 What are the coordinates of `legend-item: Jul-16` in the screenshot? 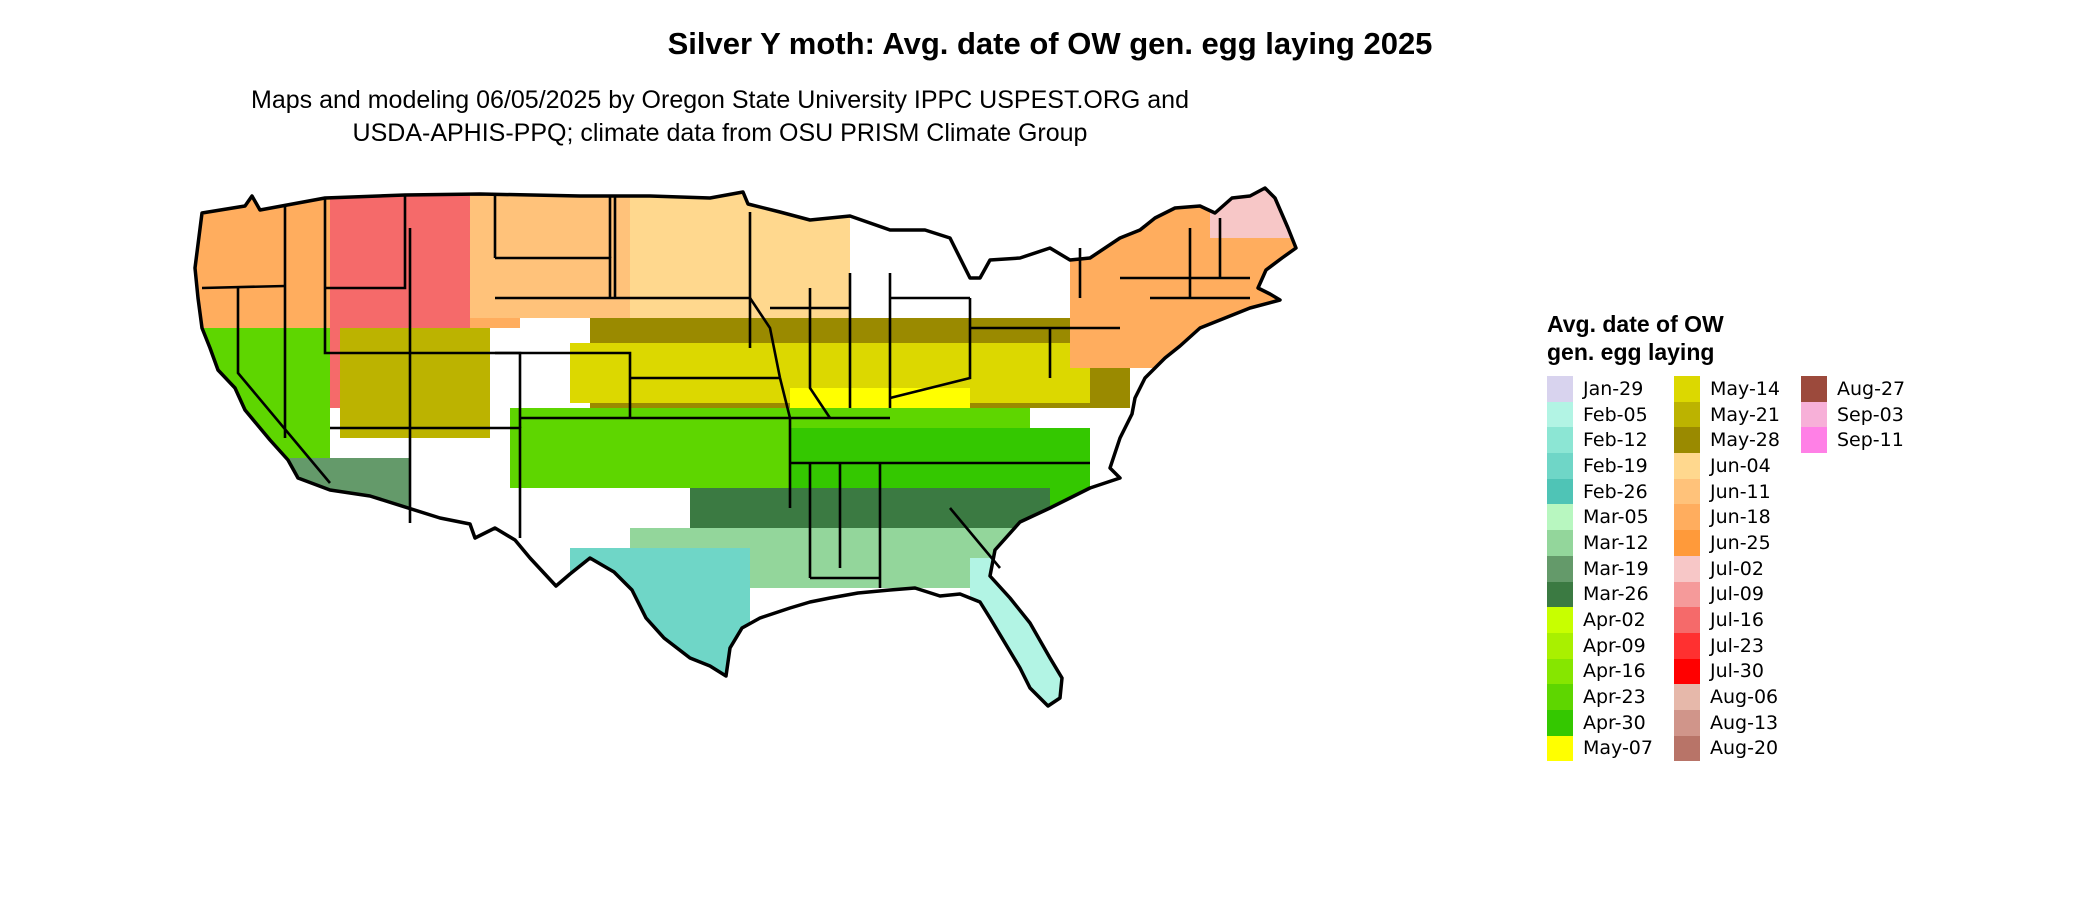 It's located at (1727, 620).